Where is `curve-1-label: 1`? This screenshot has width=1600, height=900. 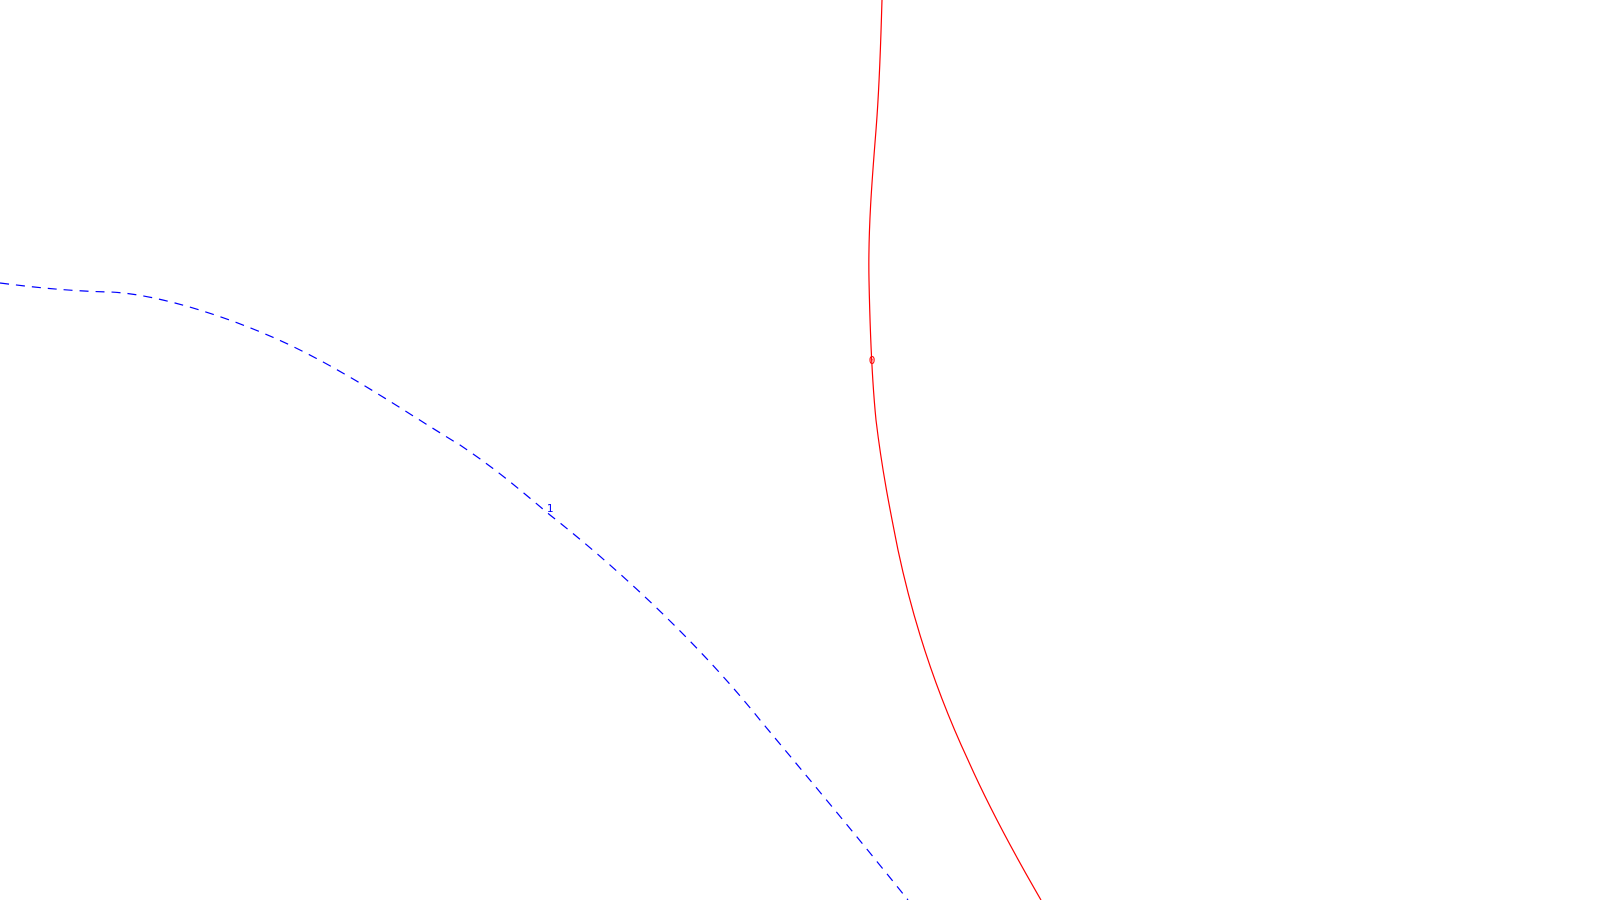
curve-1-label: 1 is located at coordinates (550, 508).